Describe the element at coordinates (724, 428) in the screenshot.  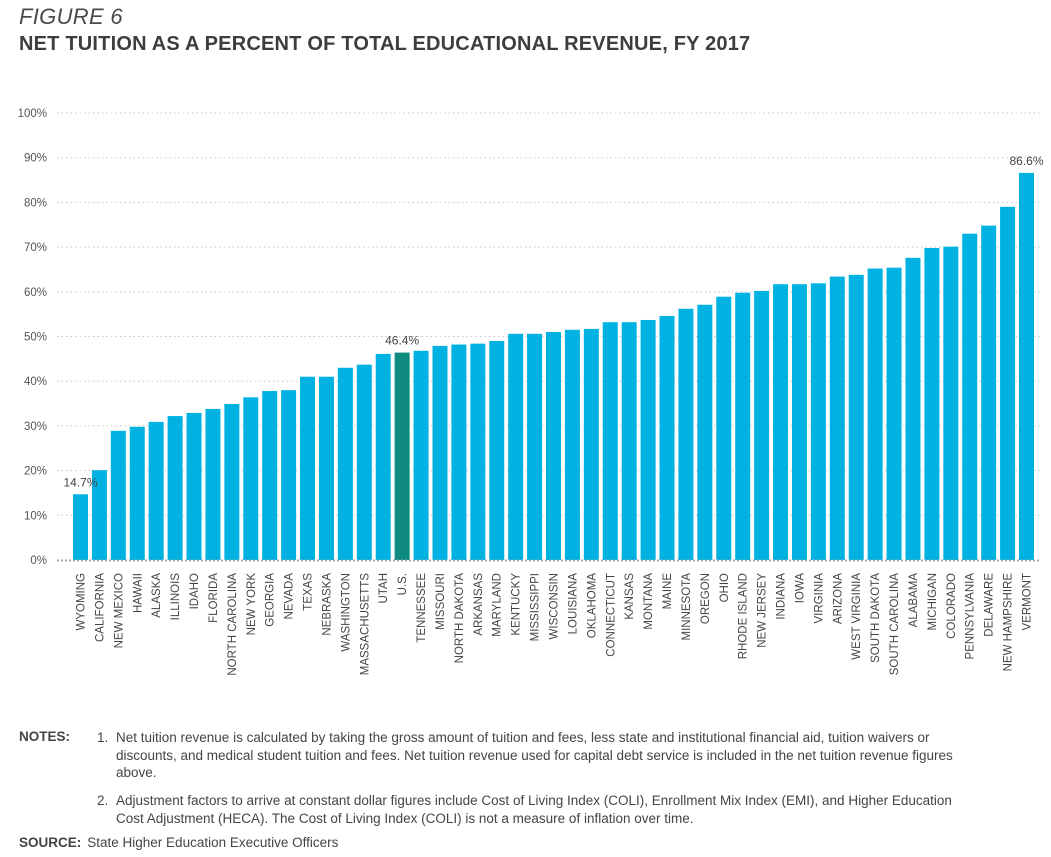
I see `bar-ohio` at that location.